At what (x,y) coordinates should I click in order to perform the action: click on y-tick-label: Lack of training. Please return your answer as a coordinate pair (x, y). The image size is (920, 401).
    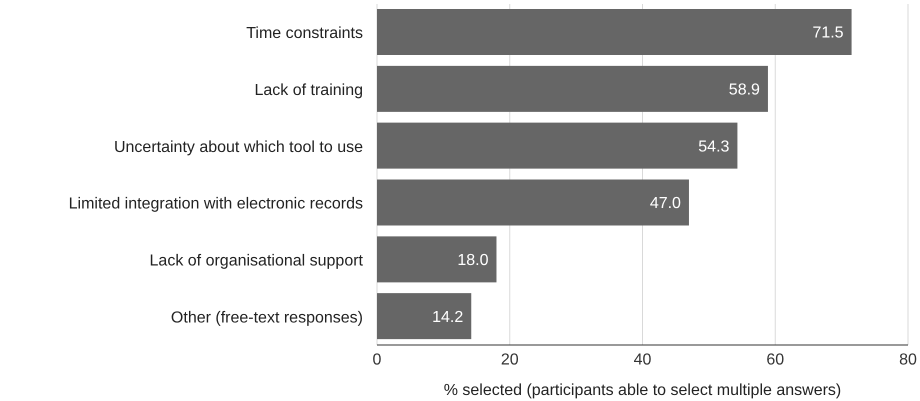
    Looking at the image, I should click on (308, 90).